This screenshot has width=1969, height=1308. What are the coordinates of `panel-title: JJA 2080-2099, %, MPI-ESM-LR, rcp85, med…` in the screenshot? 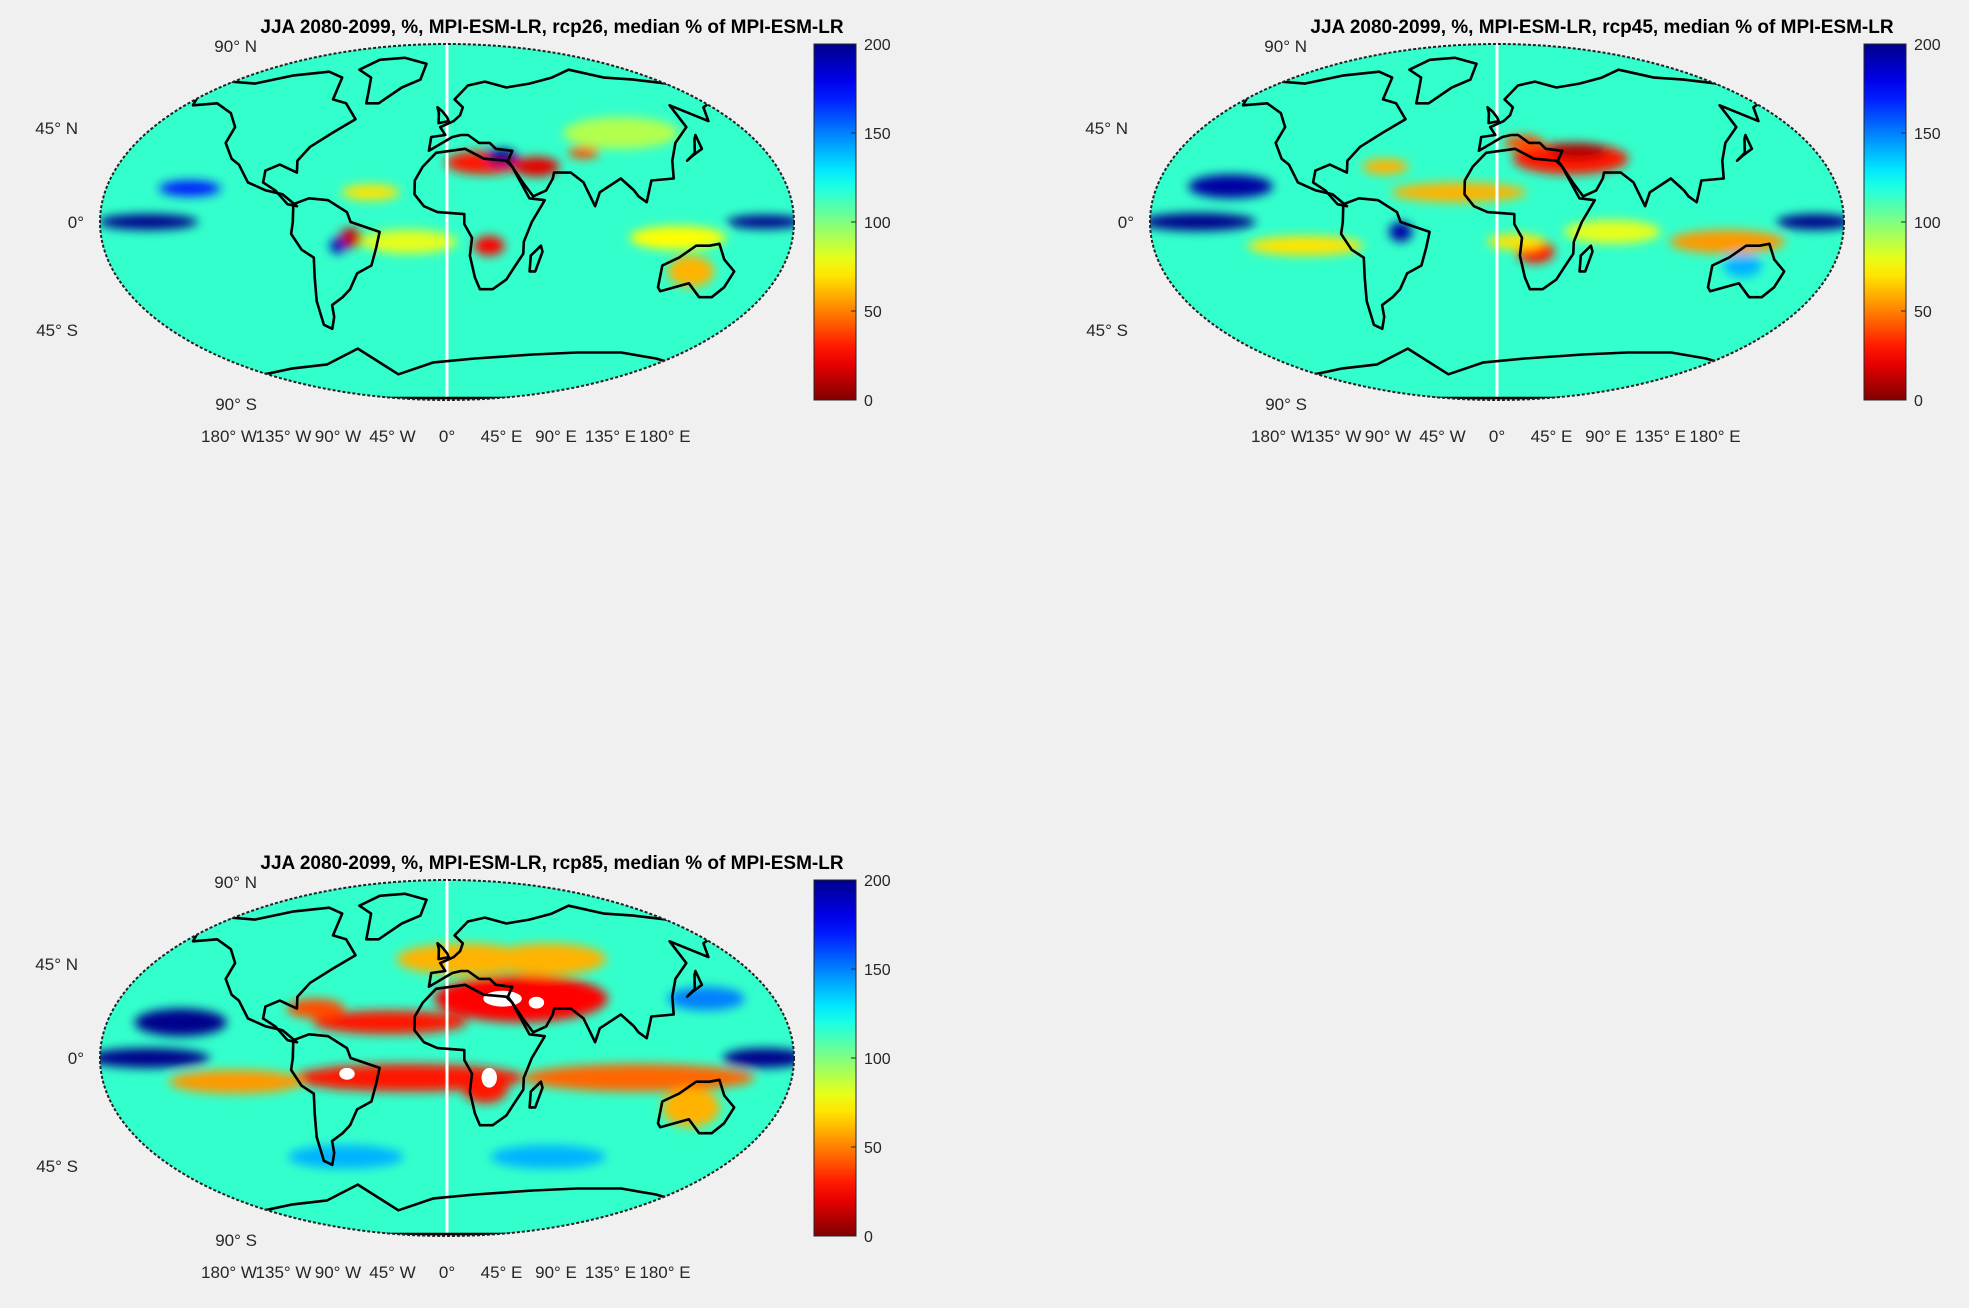 It's located at (551, 863).